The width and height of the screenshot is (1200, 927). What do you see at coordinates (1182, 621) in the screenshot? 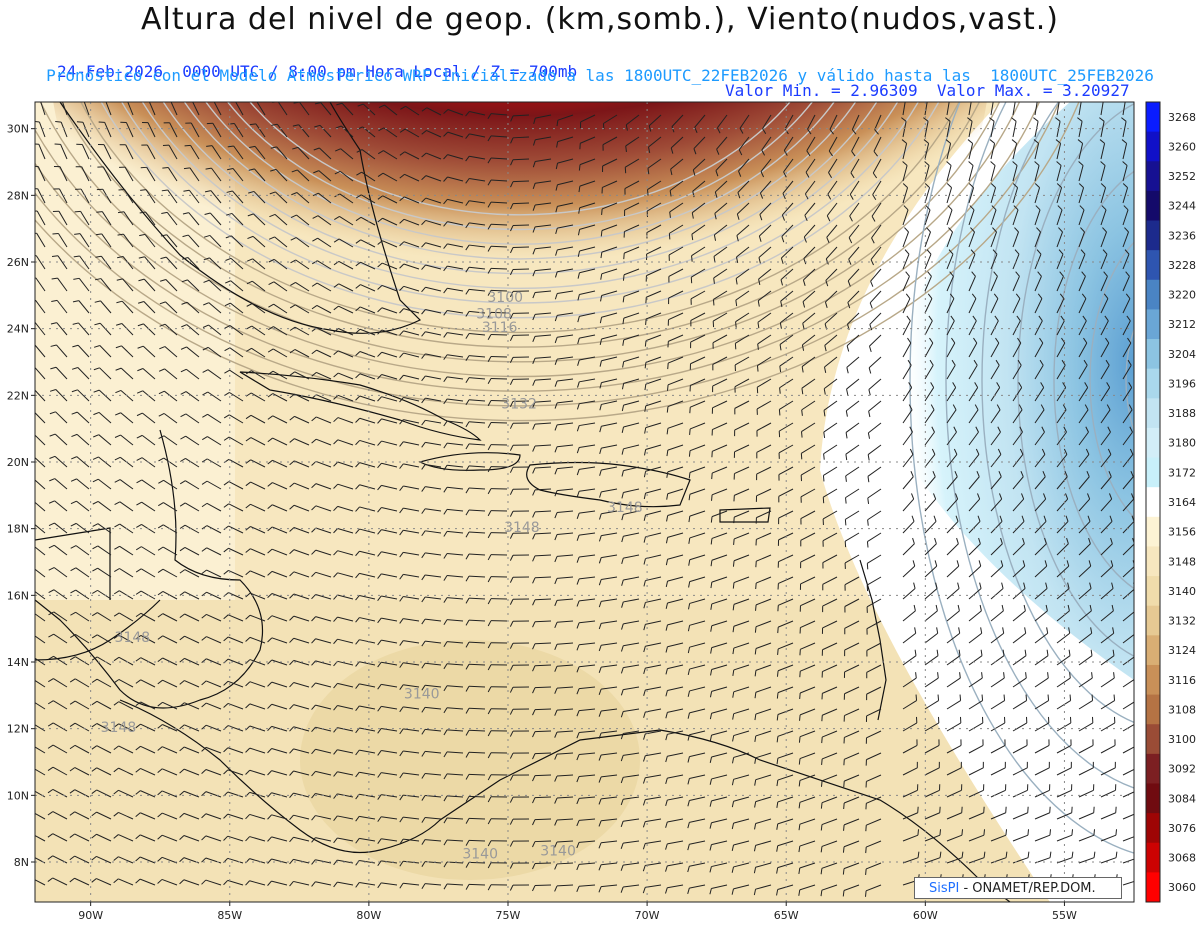
I see `colorbar-label: 3132` at bounding box center [1182, 621].